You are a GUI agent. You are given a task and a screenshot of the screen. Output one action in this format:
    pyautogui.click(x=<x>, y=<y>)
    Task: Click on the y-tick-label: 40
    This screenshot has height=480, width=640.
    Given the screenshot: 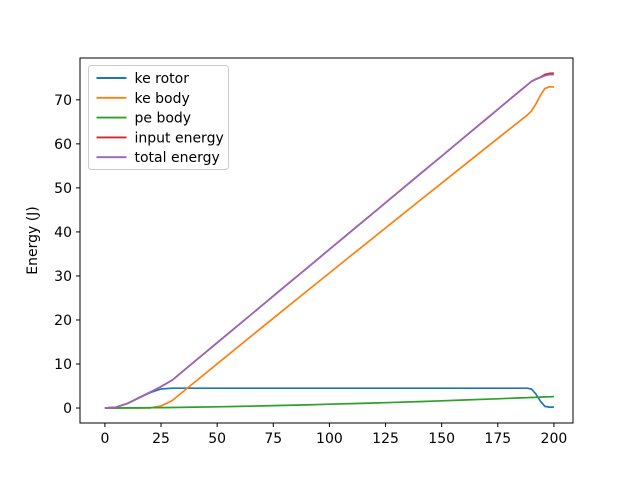 What is the action you would take?
    pyautogui.click(x=63, y=233)
    